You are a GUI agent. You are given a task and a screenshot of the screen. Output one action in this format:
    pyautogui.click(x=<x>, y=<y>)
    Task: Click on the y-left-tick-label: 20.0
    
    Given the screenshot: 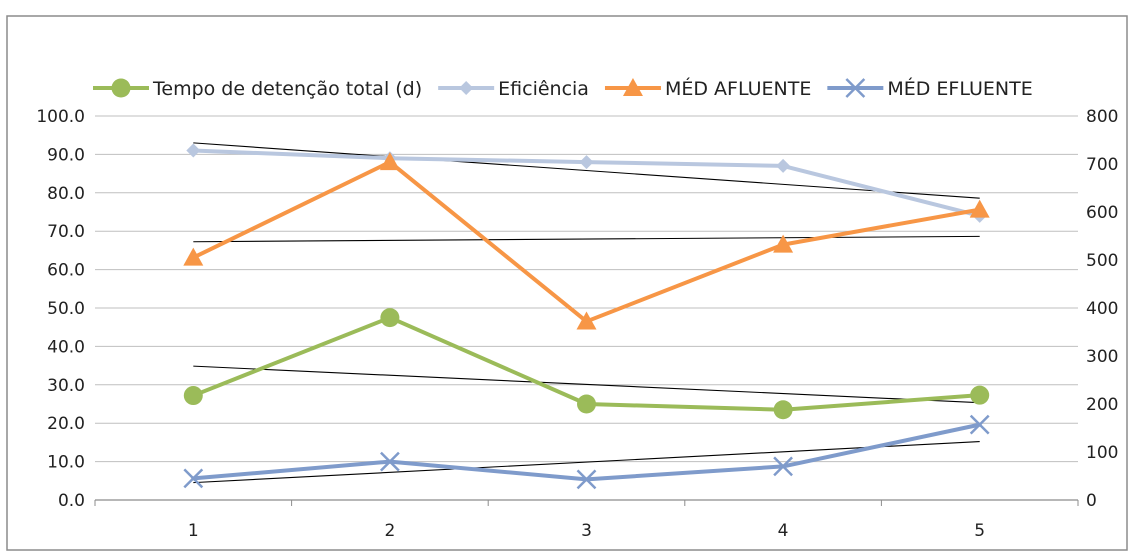 What is the action you would take?
    pyautogui.click(x=66, y=424)
    